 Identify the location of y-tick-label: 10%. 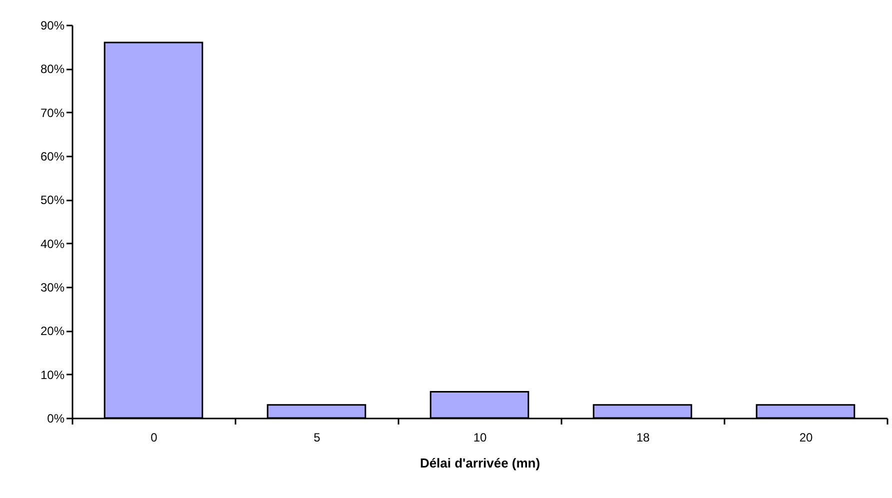
(52, 375).